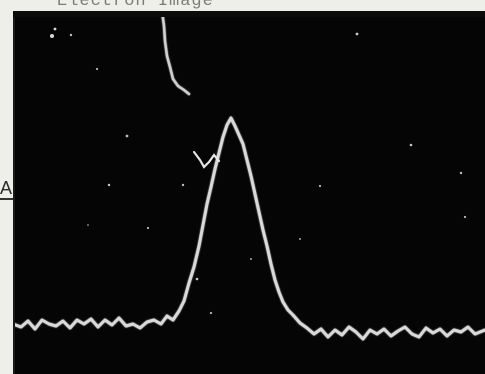 The height and width of the screenshot is (374, 485). I want to click on vertical-streak, so click(175, 53).